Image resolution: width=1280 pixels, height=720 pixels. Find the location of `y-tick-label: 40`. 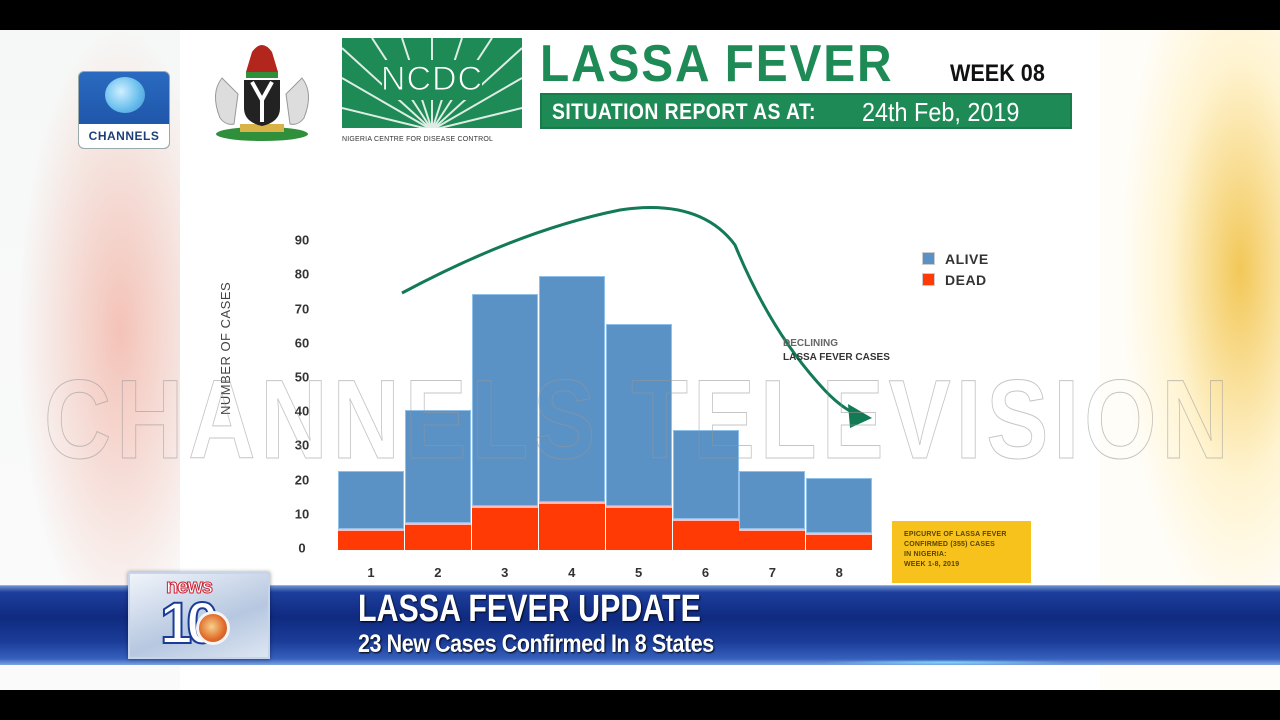

y-tick-label: 40 is located at coordinates (302, 411).